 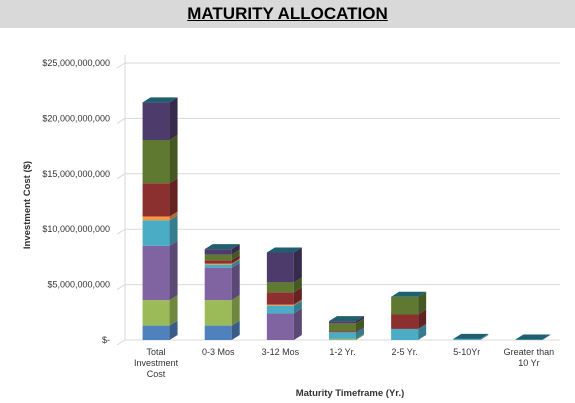 I want to click on y-tick-label: $5,000,000,000, so click(x=78, y=285).